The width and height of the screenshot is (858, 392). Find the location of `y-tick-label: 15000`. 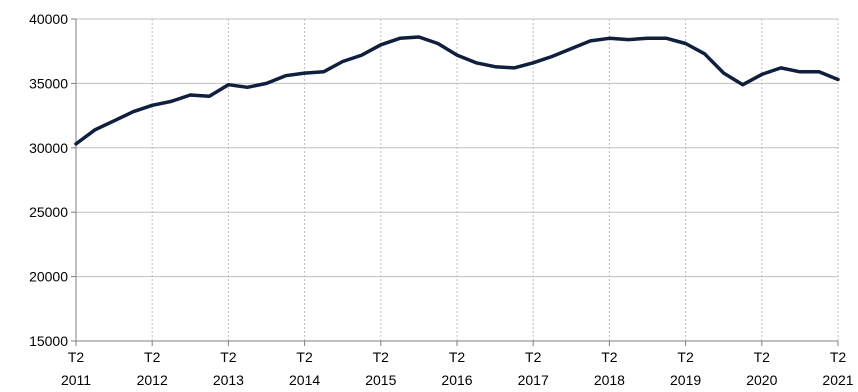

y-tick-label: 15000 is located at coordinates (48, 341).